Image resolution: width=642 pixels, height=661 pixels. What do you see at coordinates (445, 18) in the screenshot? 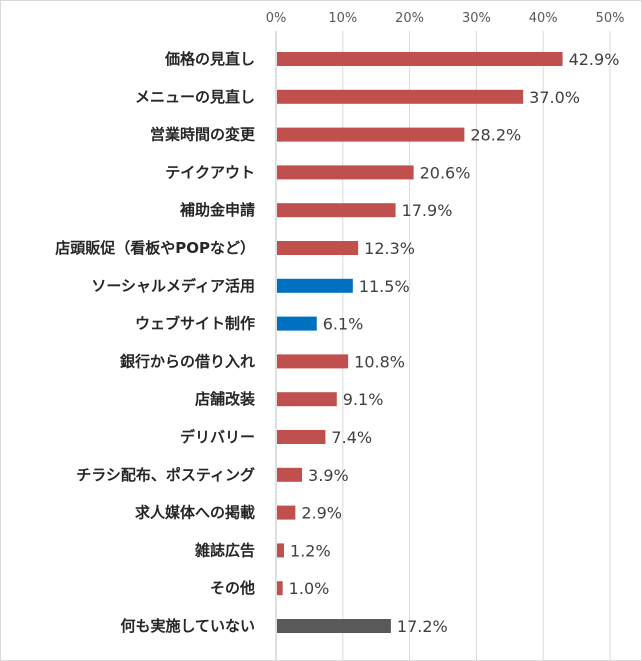
I see `tick-label-layer: 0% 10% 20% 30% 40% 50%` at bounding box center [445, 18].